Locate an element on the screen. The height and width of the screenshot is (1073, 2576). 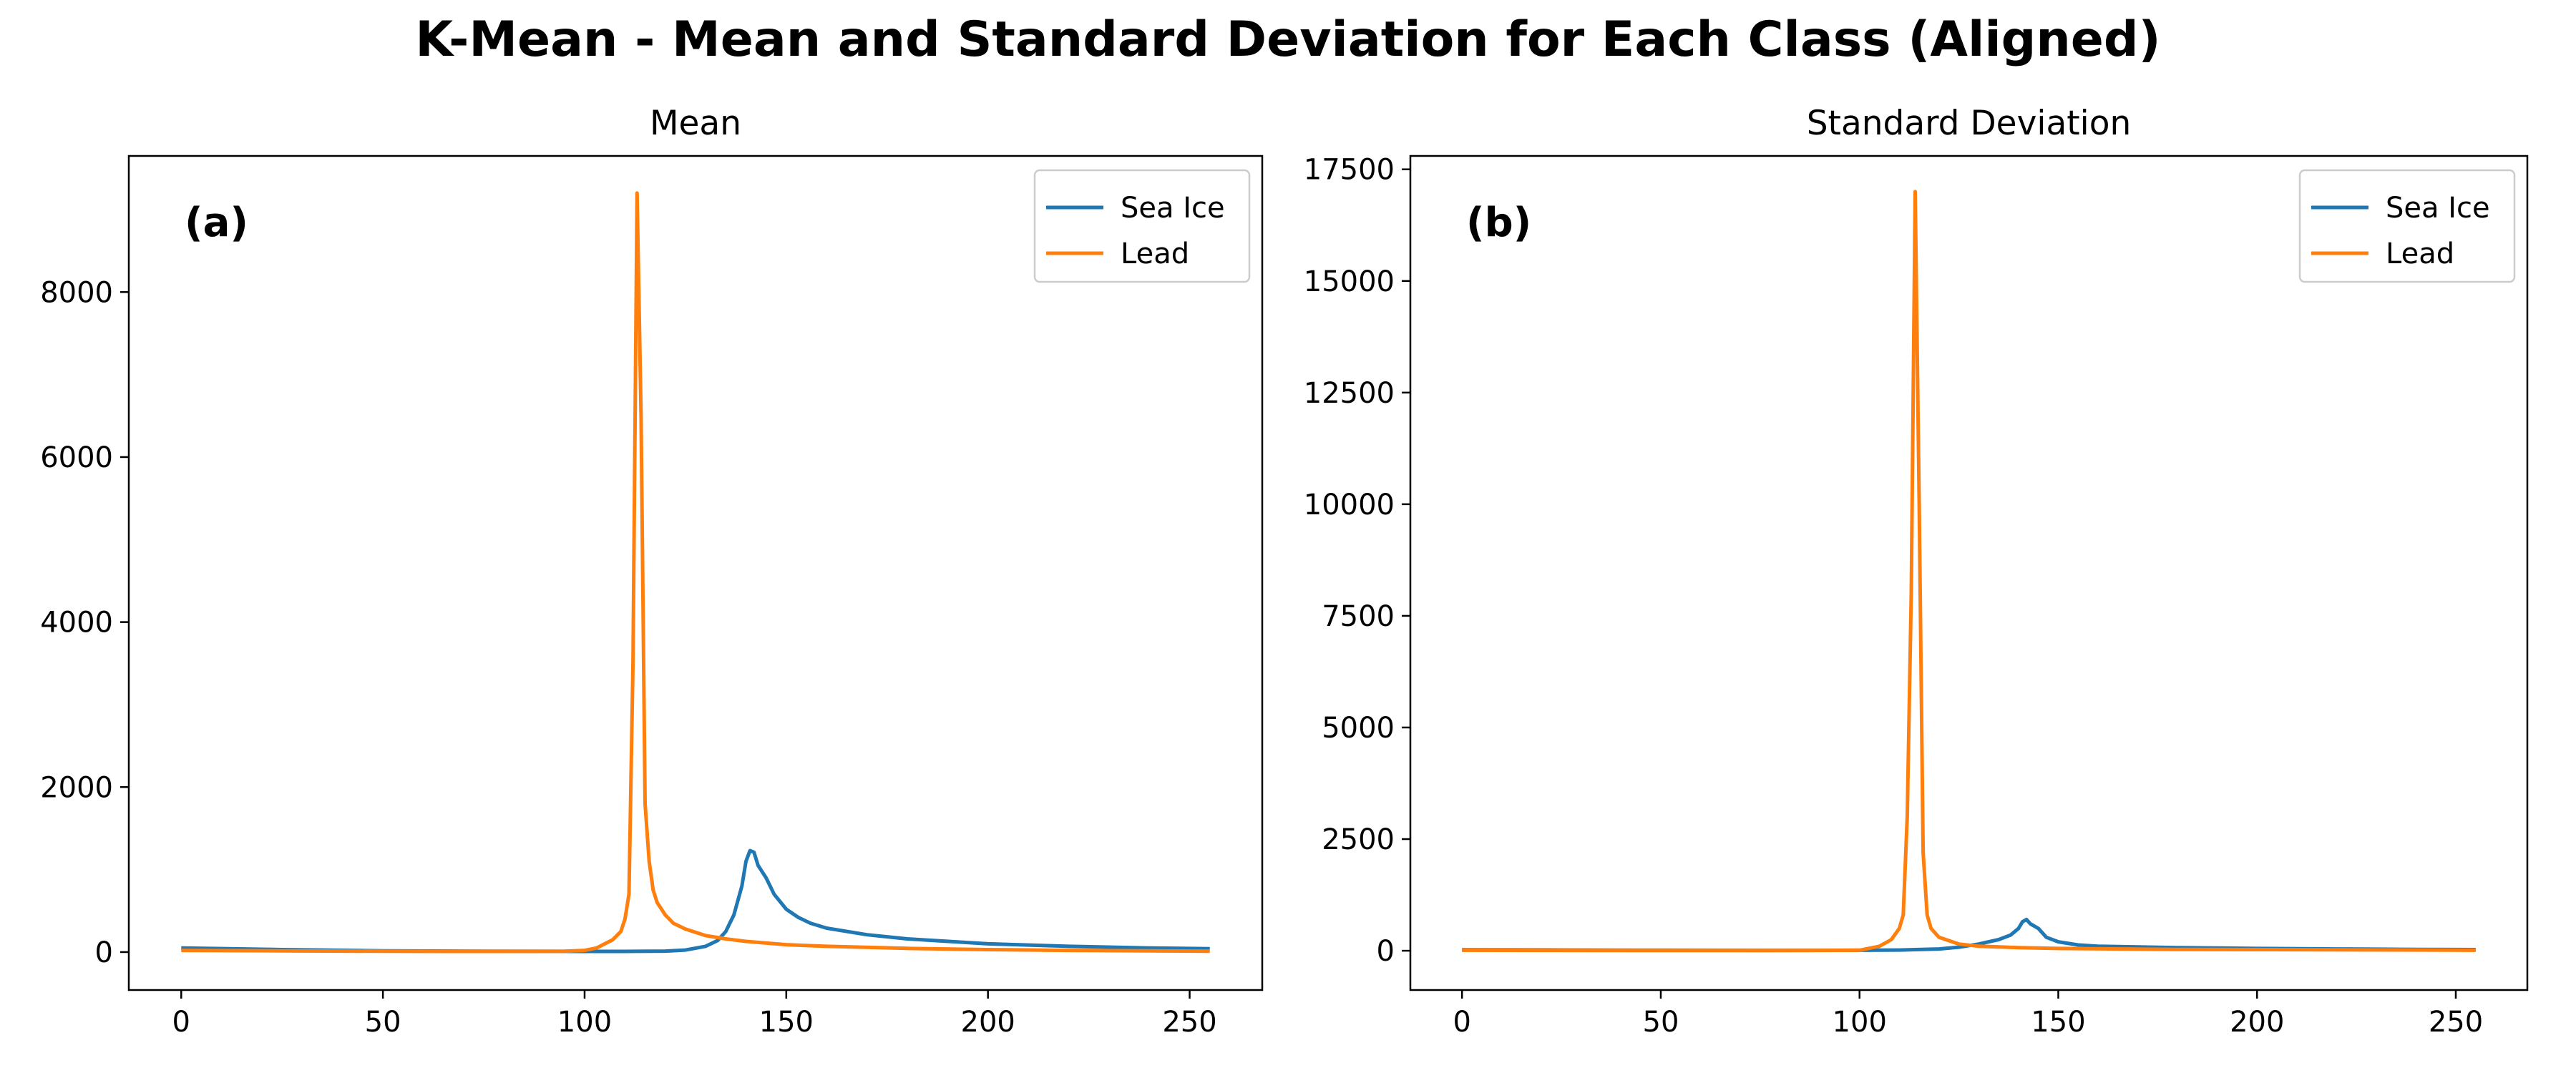
y-tick-label: 6000 is located at coordinates (76, 458).